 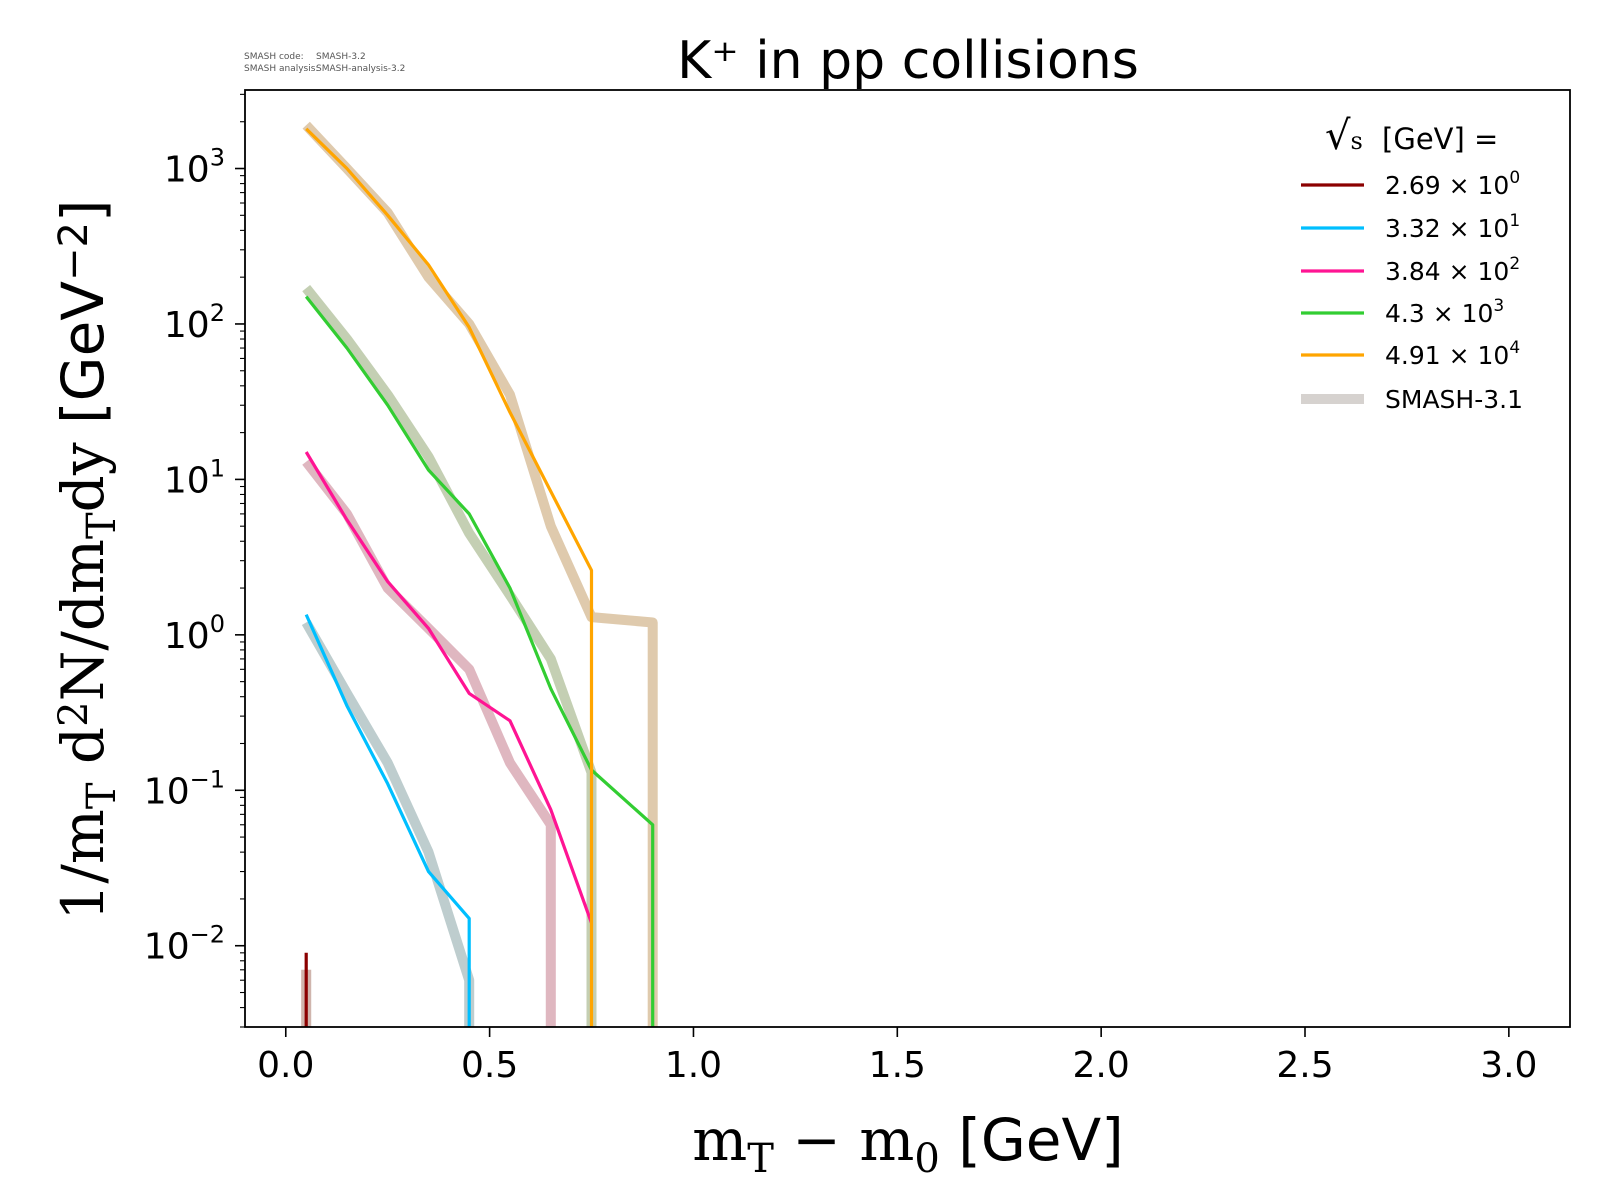 What do you see at coordinates (1454, 399) in the screenshot?
I see `legend-entry-reference: SMASH-3.1` at bounding box center [1454, 399].